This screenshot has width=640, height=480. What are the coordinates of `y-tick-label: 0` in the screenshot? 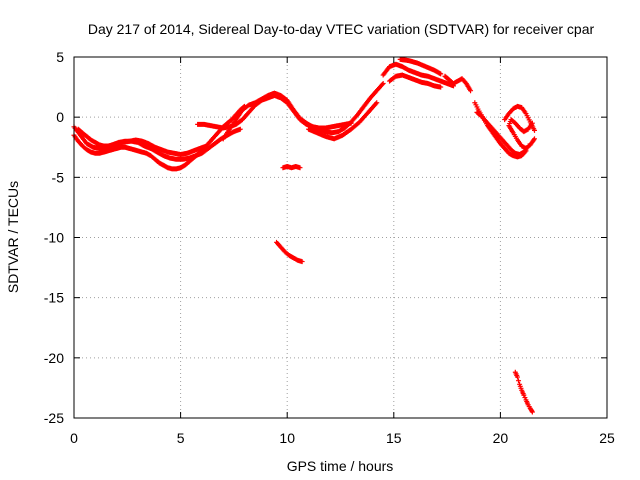 It's located at (60, 117).